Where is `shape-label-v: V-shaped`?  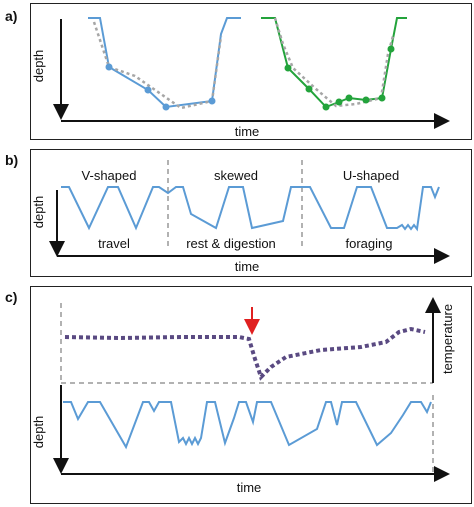 shape-label-v: V-shaped is located at coordinates (109, 175).